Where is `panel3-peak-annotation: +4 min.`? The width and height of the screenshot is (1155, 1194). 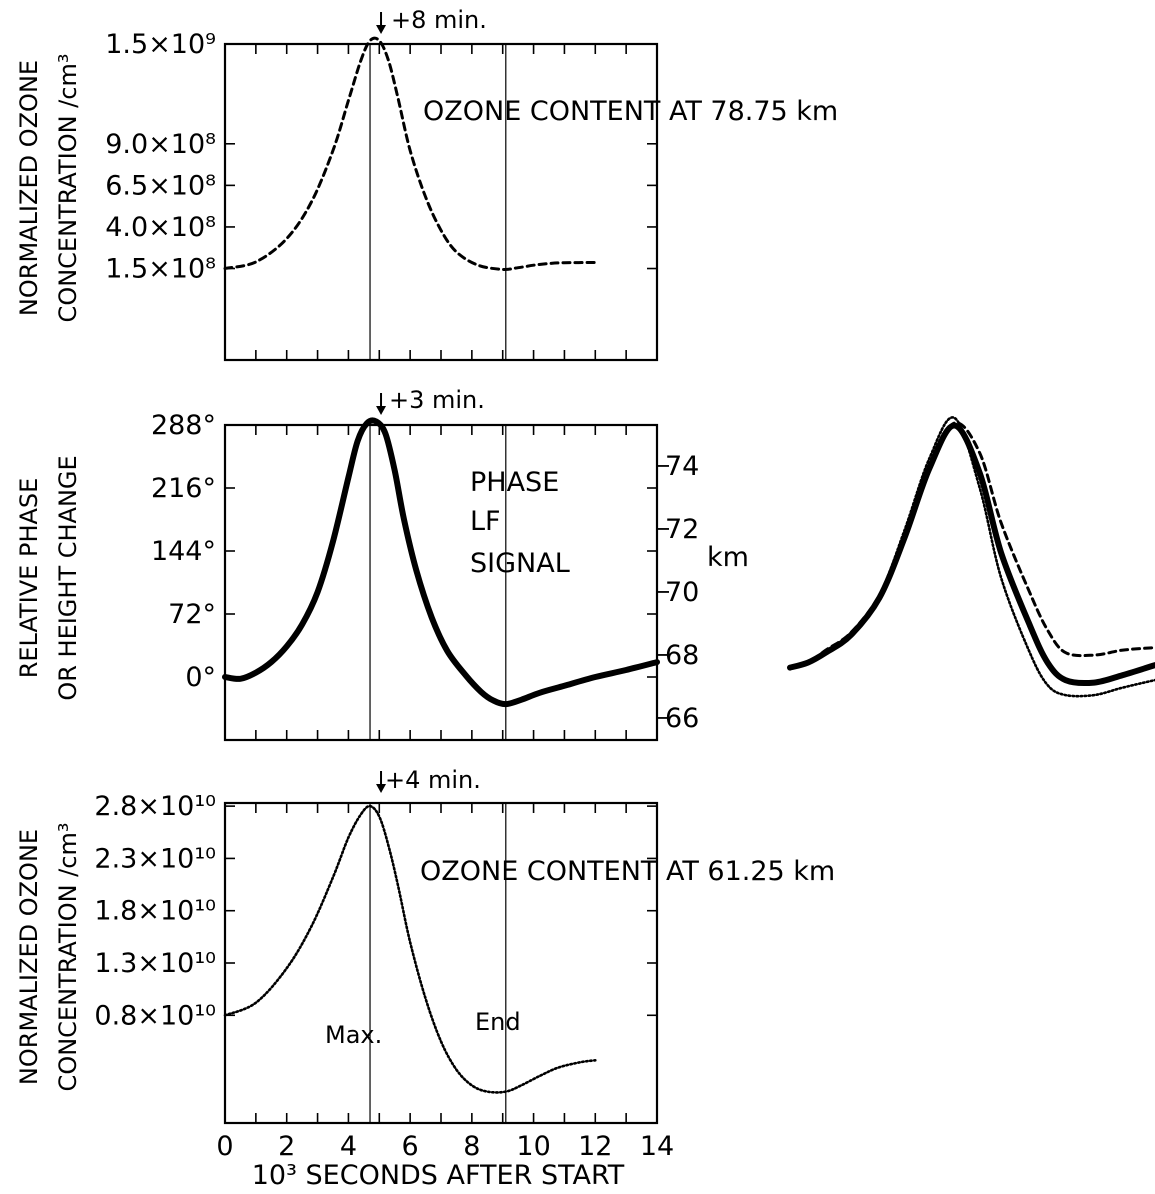
panel3-peak-annotation: +4 min. is located at coordinates (433, 780).